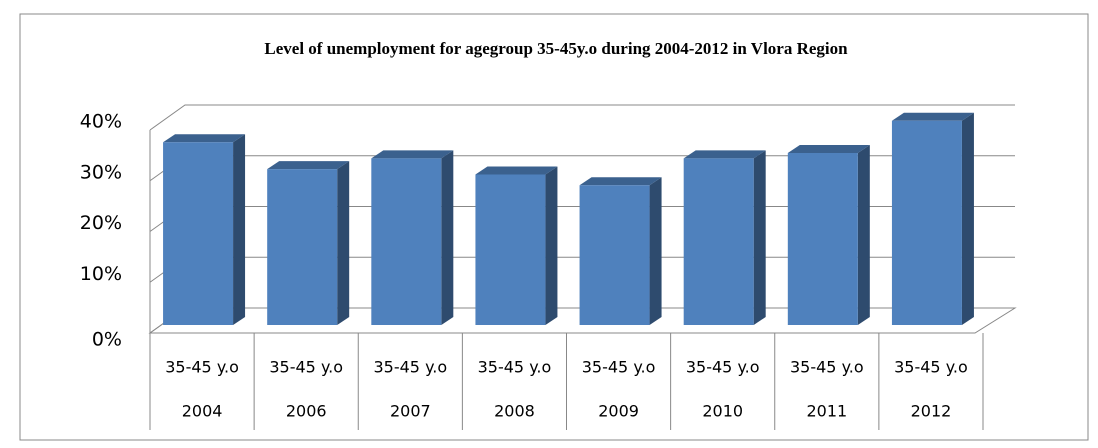 Image resolution: width=1098 pixels, height=448 pixels. What do you see at coordinates (306, 411) in the screenshot?
I see `x-tick-label: 2006` at bounding box center [306, 411].